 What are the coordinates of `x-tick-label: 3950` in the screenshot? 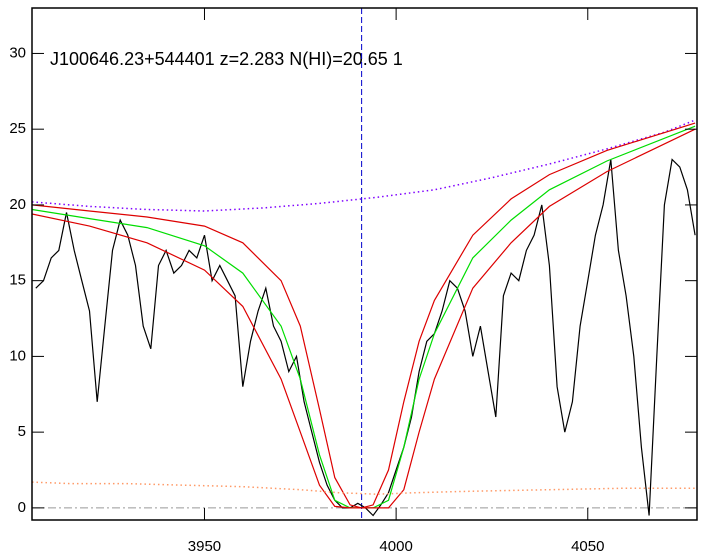 It's located at (204, 546).